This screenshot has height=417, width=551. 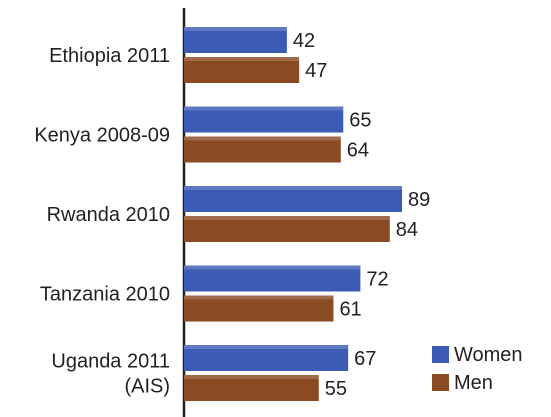 I want to click on value-label: 89, so click(x=419, y=200).